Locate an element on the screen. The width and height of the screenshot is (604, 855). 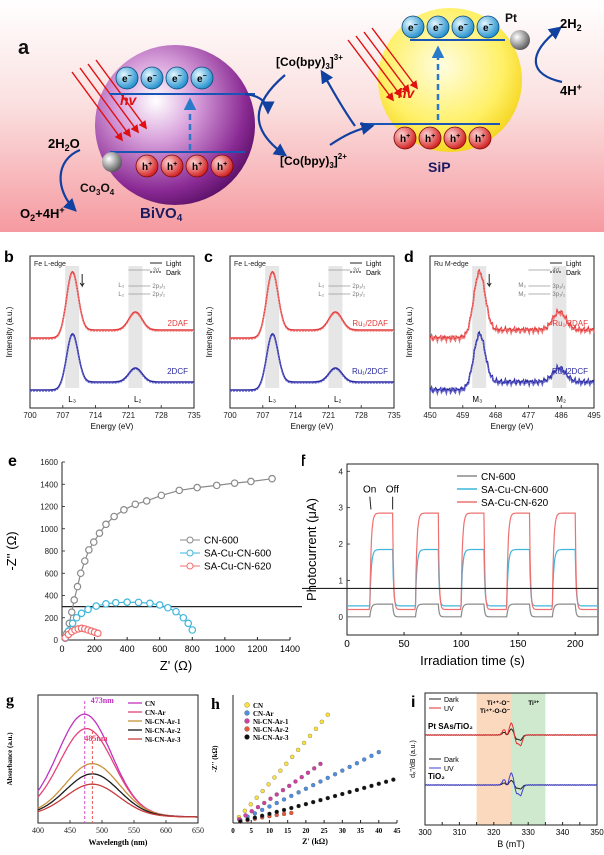
x-tick-label: 700 is located at coordinates (30, 415).